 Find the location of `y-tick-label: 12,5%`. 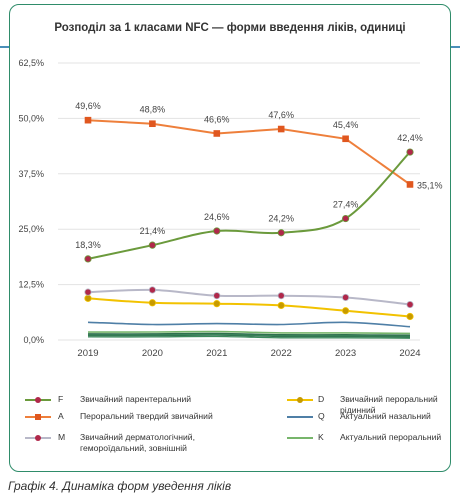

y-tick-label: 12,5% is located at coordinates (31, 285).